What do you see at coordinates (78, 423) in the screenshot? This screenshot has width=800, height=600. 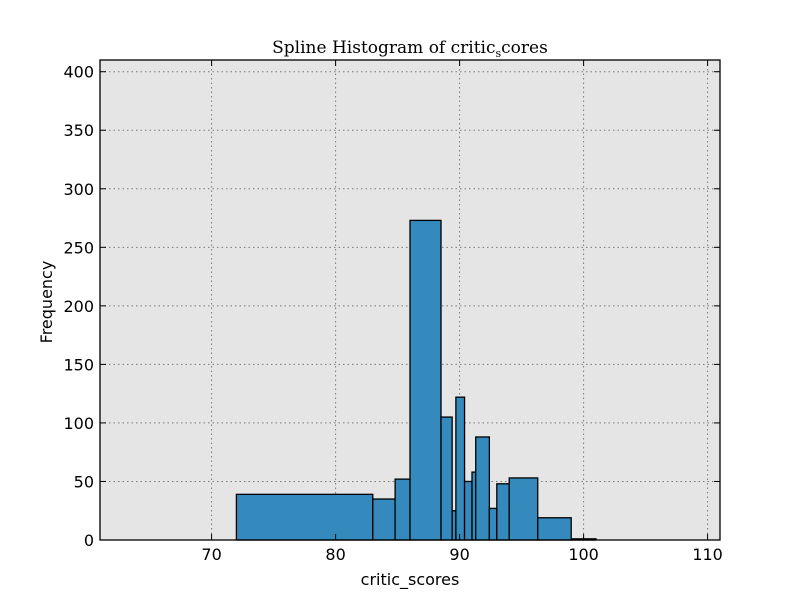 I see `y-tick-label: 100` at bounding box center [78, 423].